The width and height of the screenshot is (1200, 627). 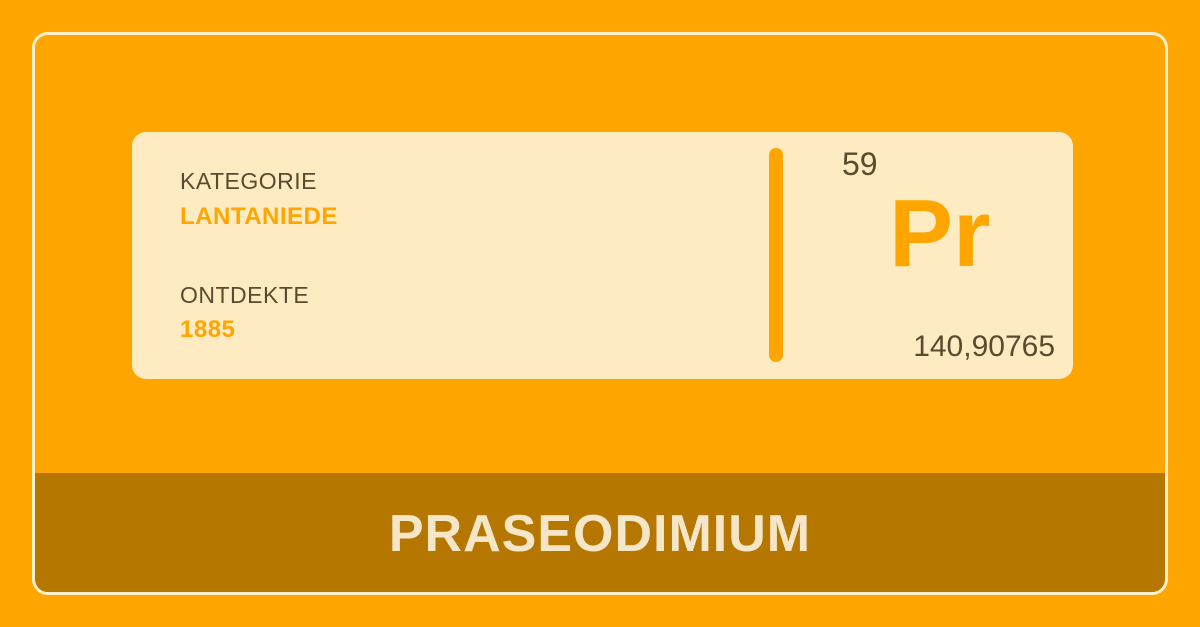 What do you see at coordinates (208, 329) in the screenshot?
I see `discovered-value: 1885` at bounding box center [208, 329].